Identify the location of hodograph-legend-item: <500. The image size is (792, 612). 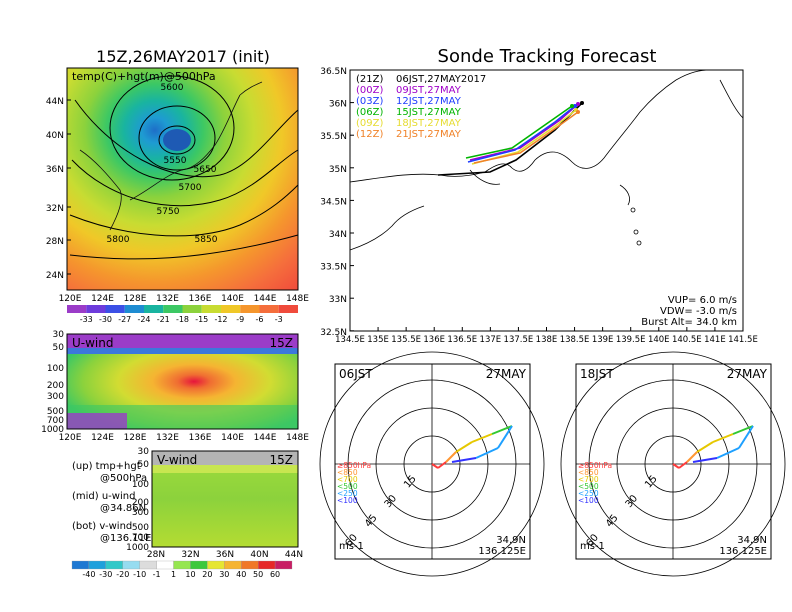
(347, 486).